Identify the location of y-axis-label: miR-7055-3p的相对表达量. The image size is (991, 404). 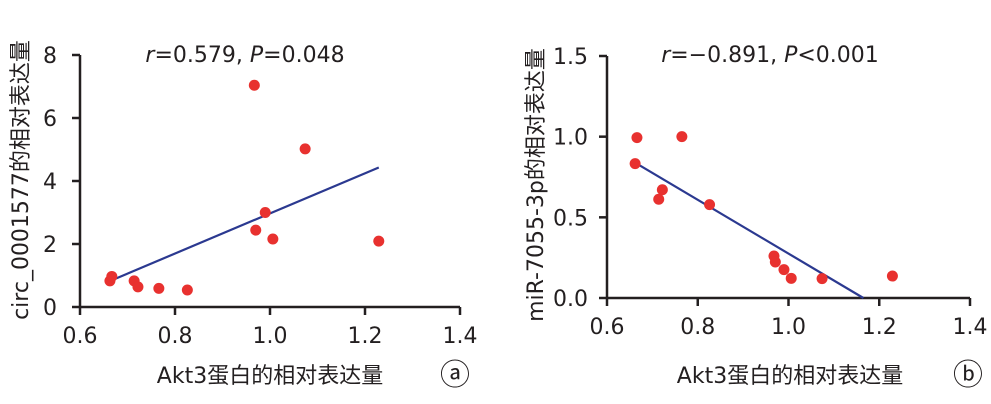
(536, 185).